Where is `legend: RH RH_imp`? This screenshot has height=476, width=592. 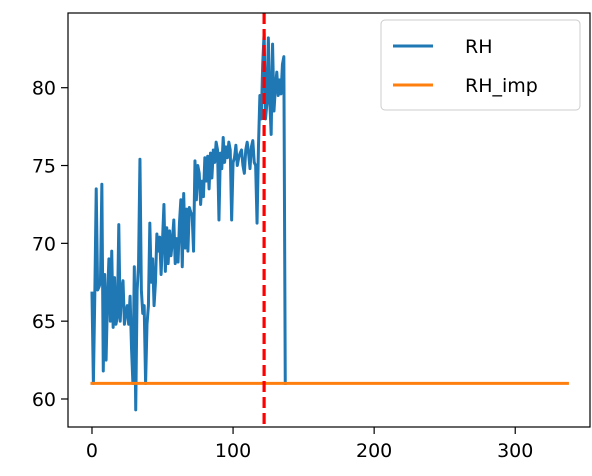
legend: RH RH_imp is located at coordinates (480, 65).